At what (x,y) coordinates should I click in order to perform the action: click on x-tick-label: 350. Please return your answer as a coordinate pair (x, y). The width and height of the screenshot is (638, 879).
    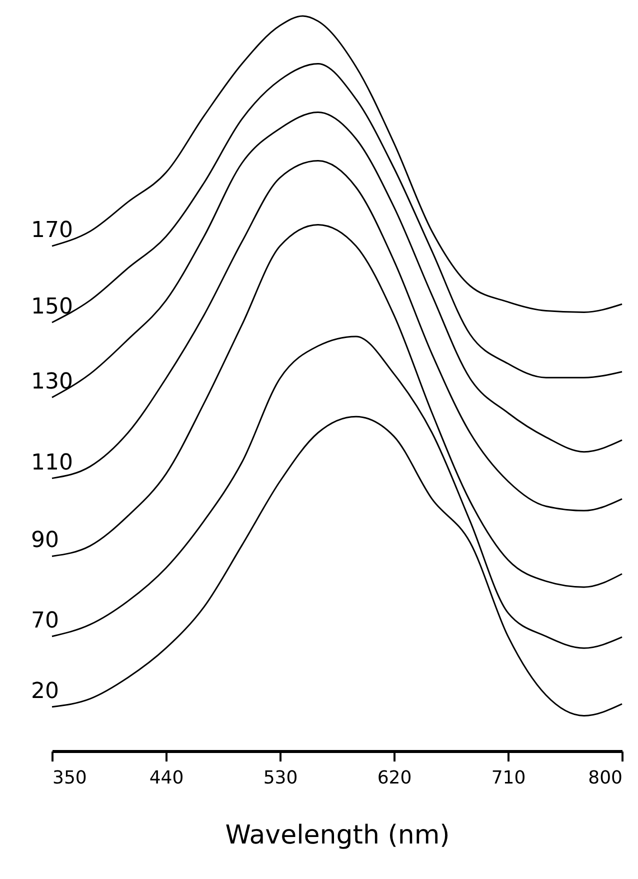
    Looking at the image, I should click on (69, 778).